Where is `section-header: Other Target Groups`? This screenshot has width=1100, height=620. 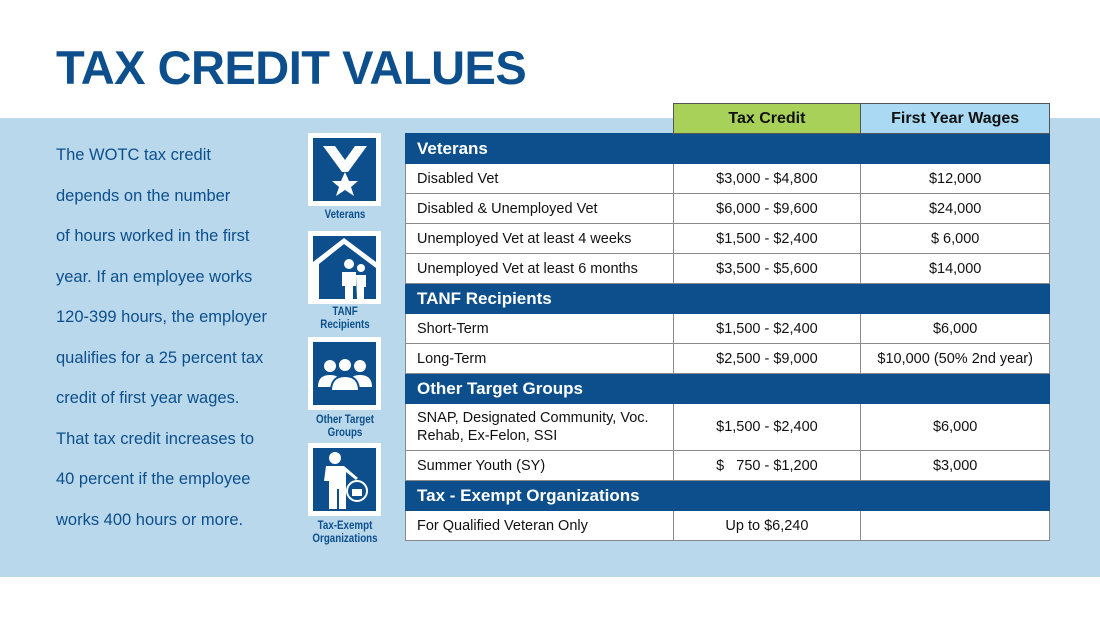 section-header: Other Target Groups is located at coordinates (727, 388).